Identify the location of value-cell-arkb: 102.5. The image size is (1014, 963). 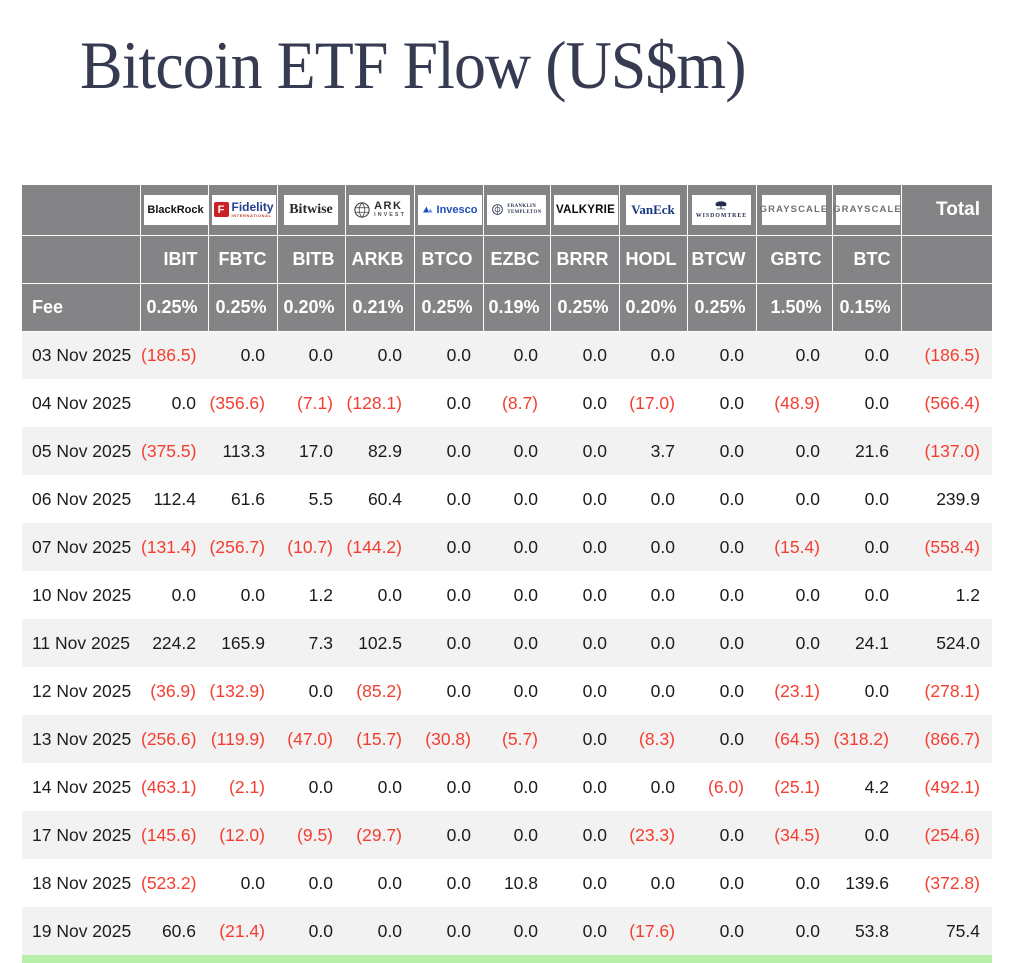
(379, 643).